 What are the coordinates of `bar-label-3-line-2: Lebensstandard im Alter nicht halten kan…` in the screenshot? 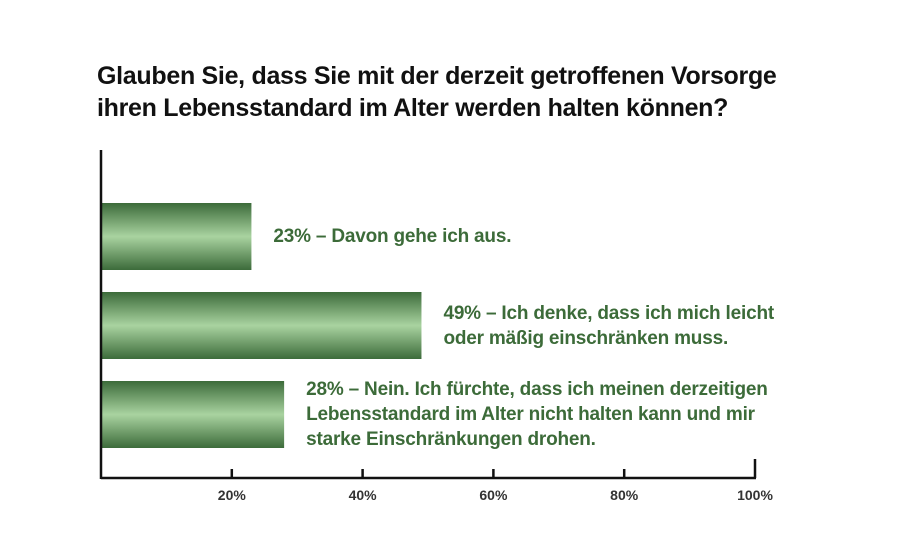 It's located at (530, 414).